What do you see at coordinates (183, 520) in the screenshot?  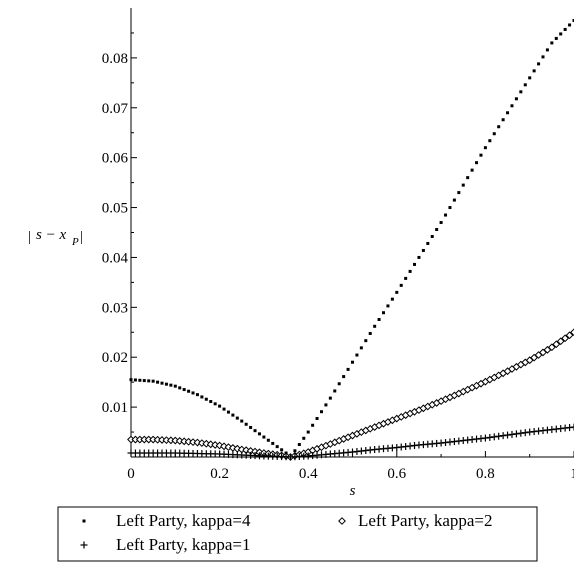 I see `legend-label: Left Party, kappa=4` at bounding box center [183, 520].